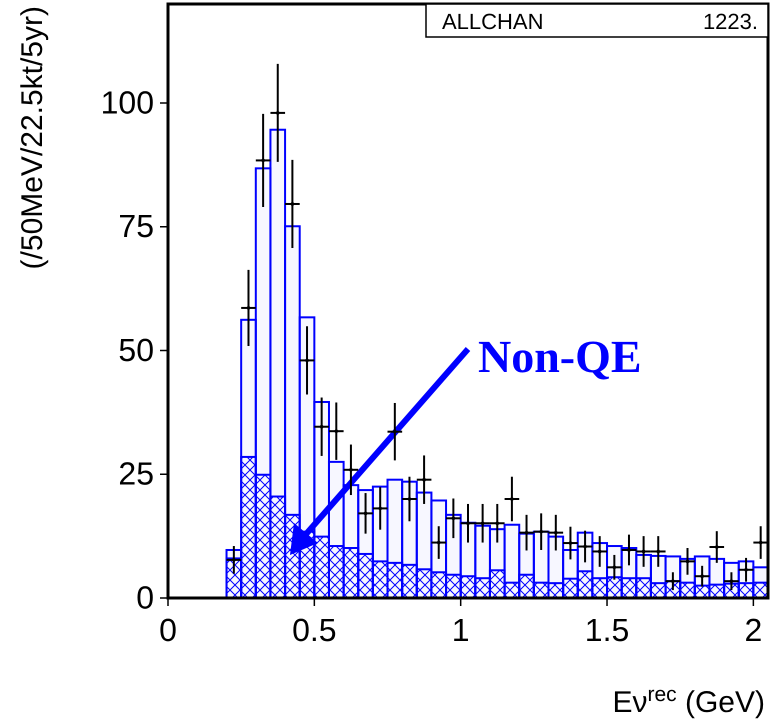  I want to click on annotation: Non-QE, so click(560, 356).